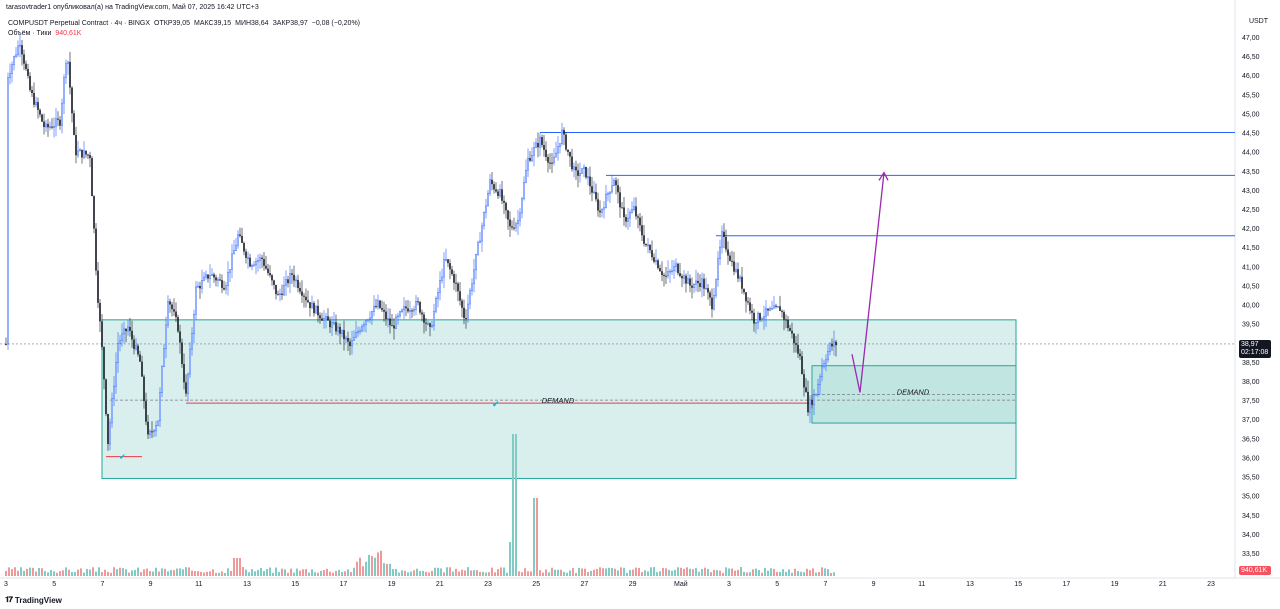 This screenshot has height=609, width=1280. What do you see at coordinates (1258, 21) in the screenshot?
I see `currency-label: USDT` at bounding box center [1258, 21].